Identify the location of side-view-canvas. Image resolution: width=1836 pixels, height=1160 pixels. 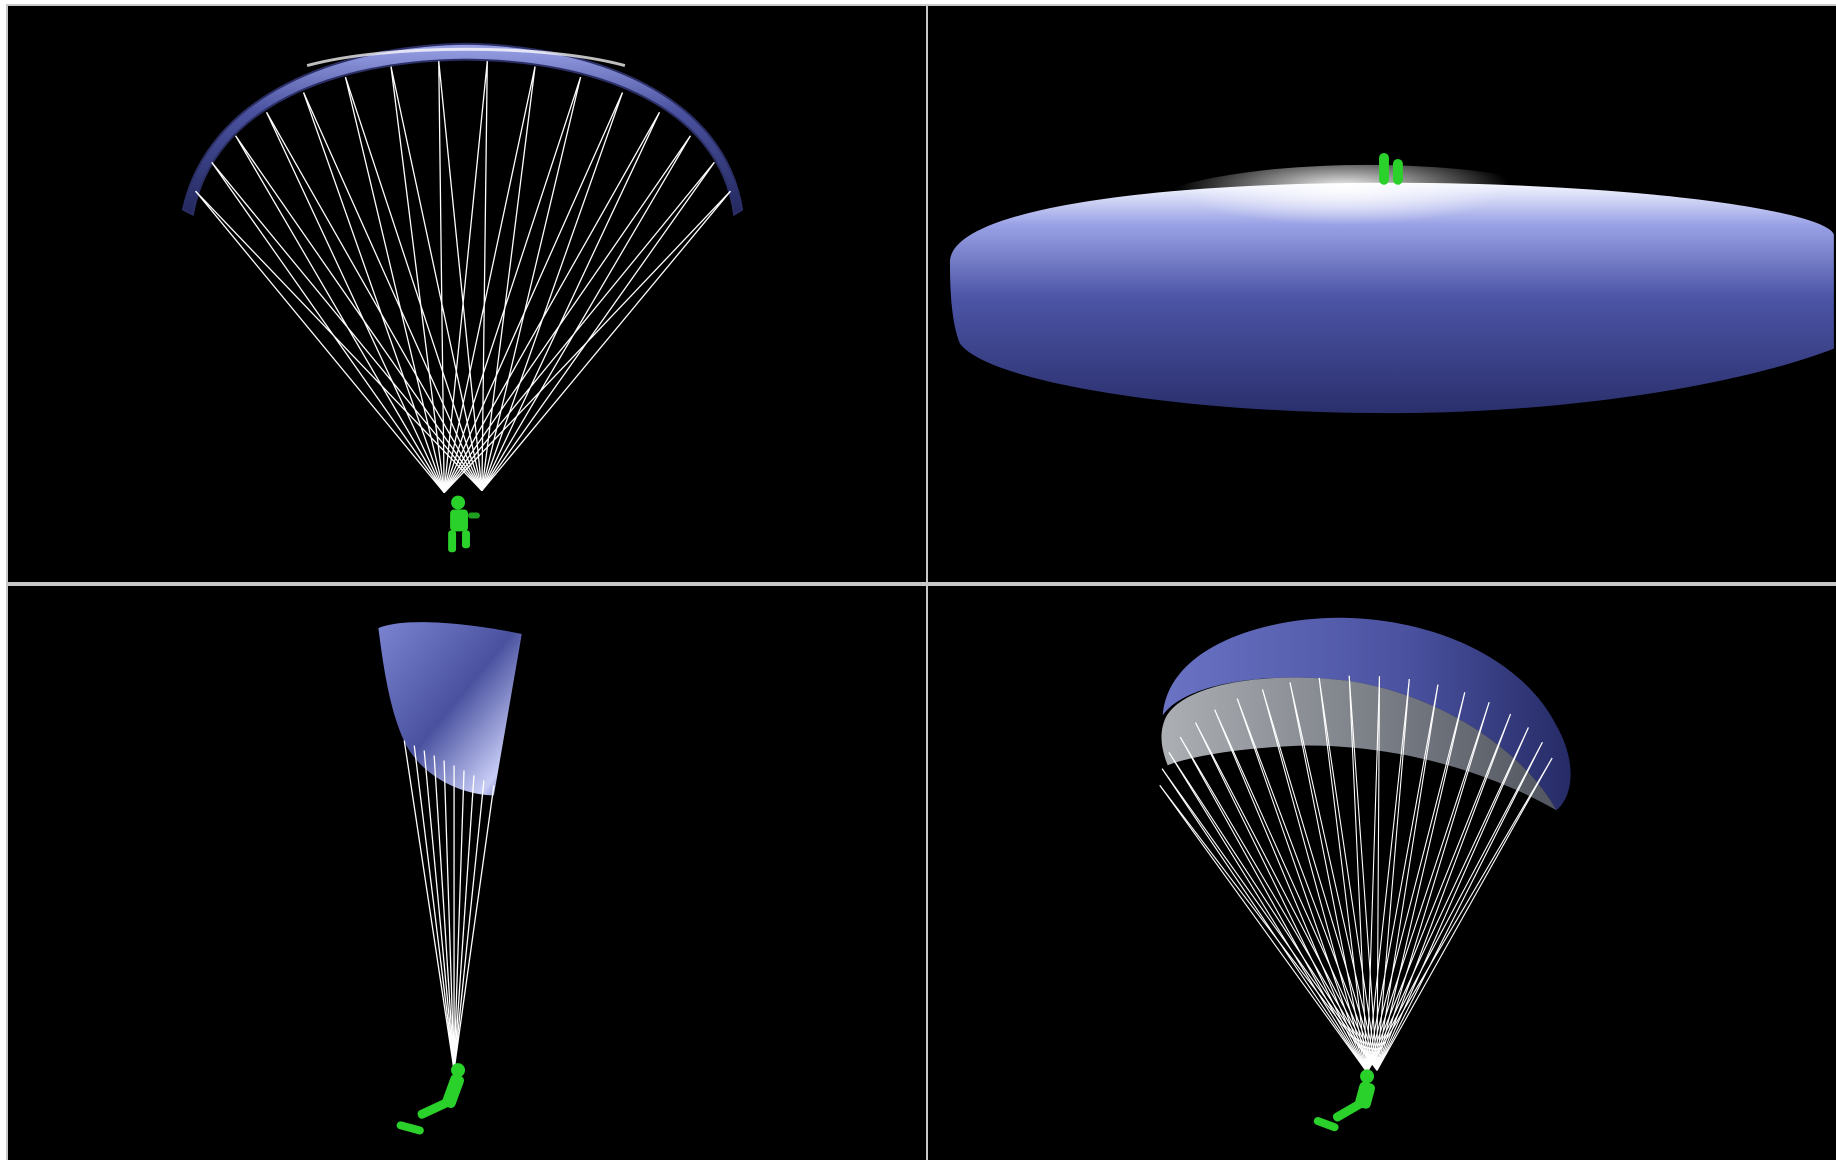
(450, 878).